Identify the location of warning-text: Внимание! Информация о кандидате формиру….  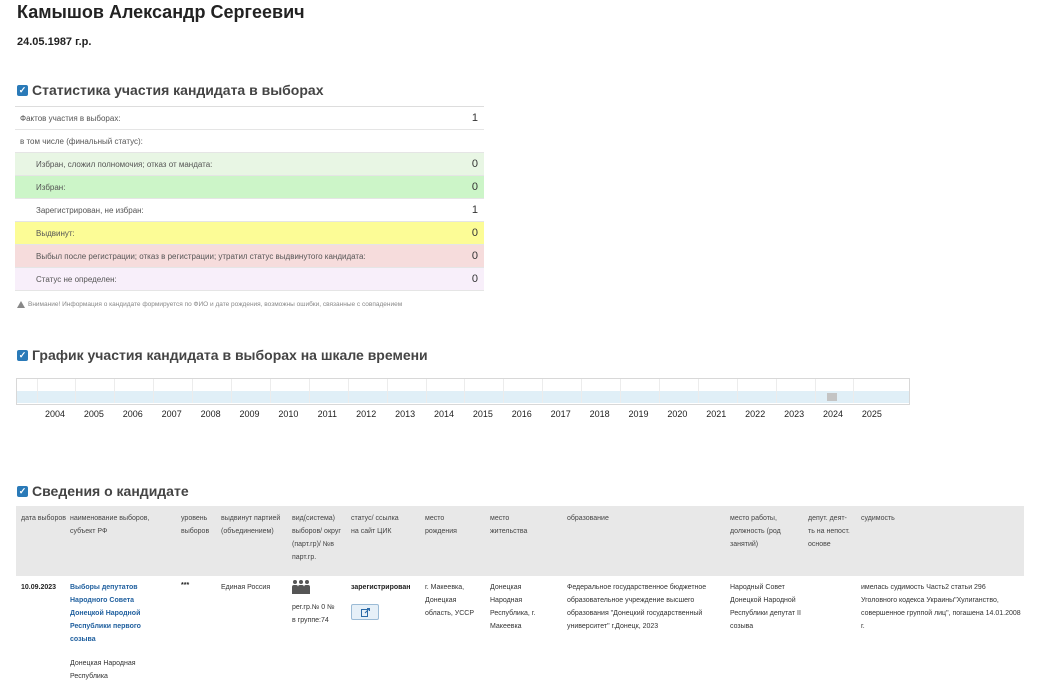
(215, 304).